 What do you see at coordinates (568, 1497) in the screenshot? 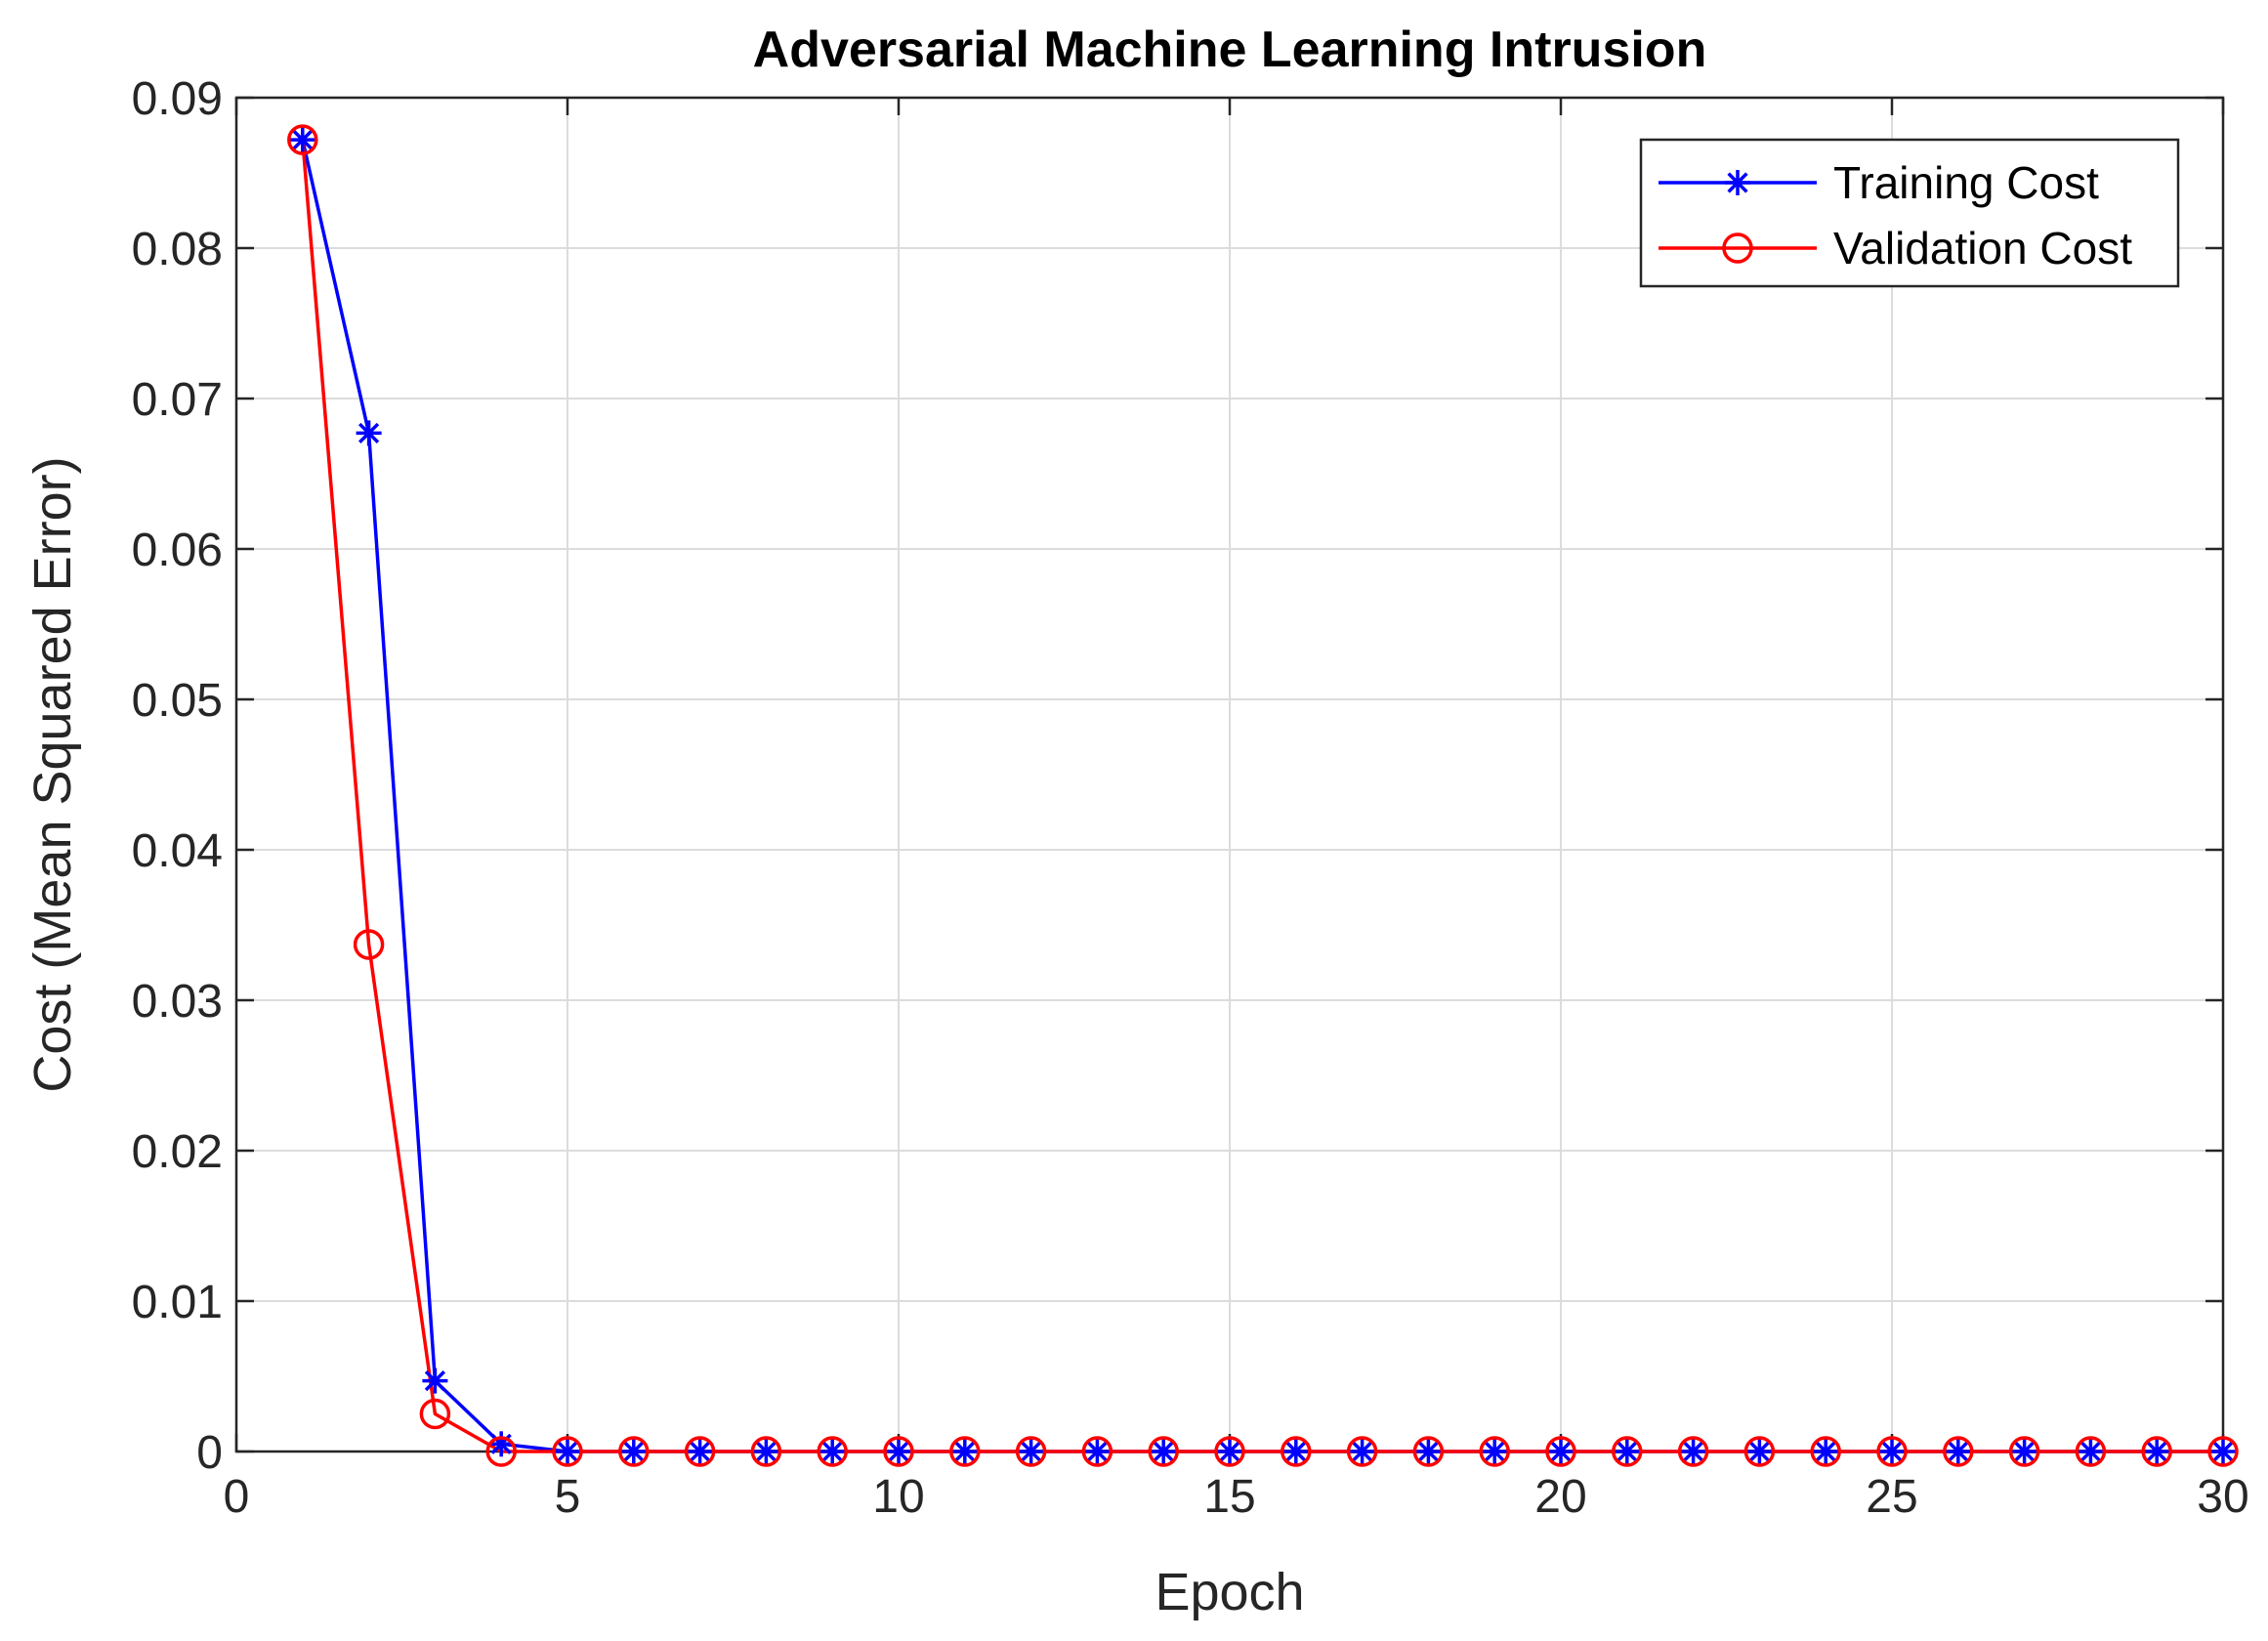
I see `x-tick-label: 5` at bounding box center [568, 1497].